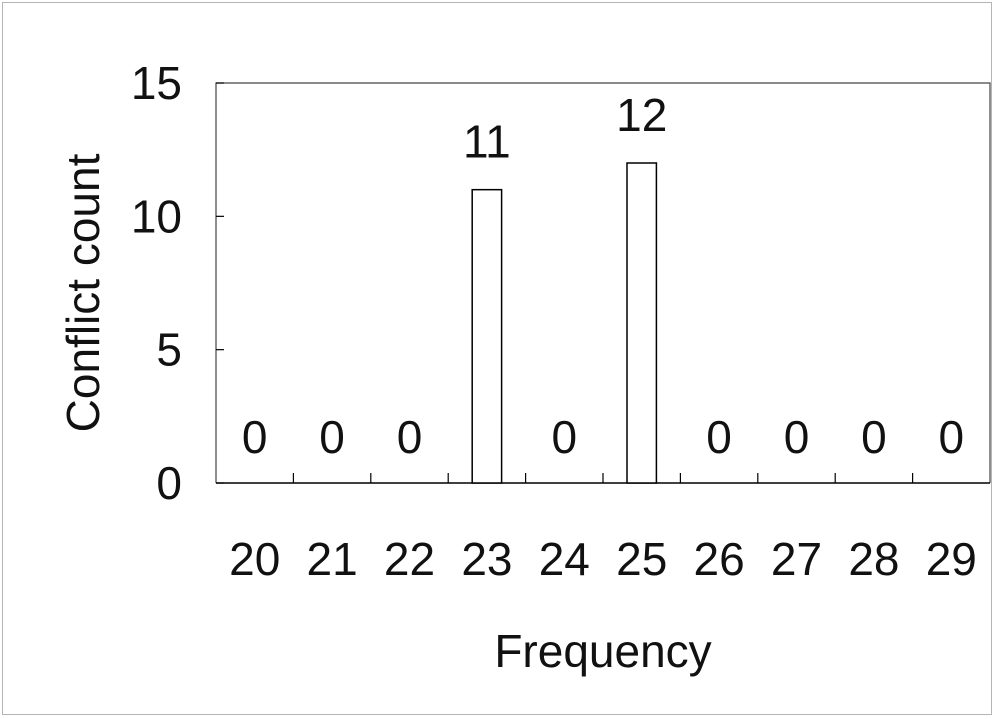 The height and width of the screenshot is (719, 996). What do you see at coordinates (719, 559) in the screenshot?
I see `x-tick-label: 26` at bounding box center [719, 559].